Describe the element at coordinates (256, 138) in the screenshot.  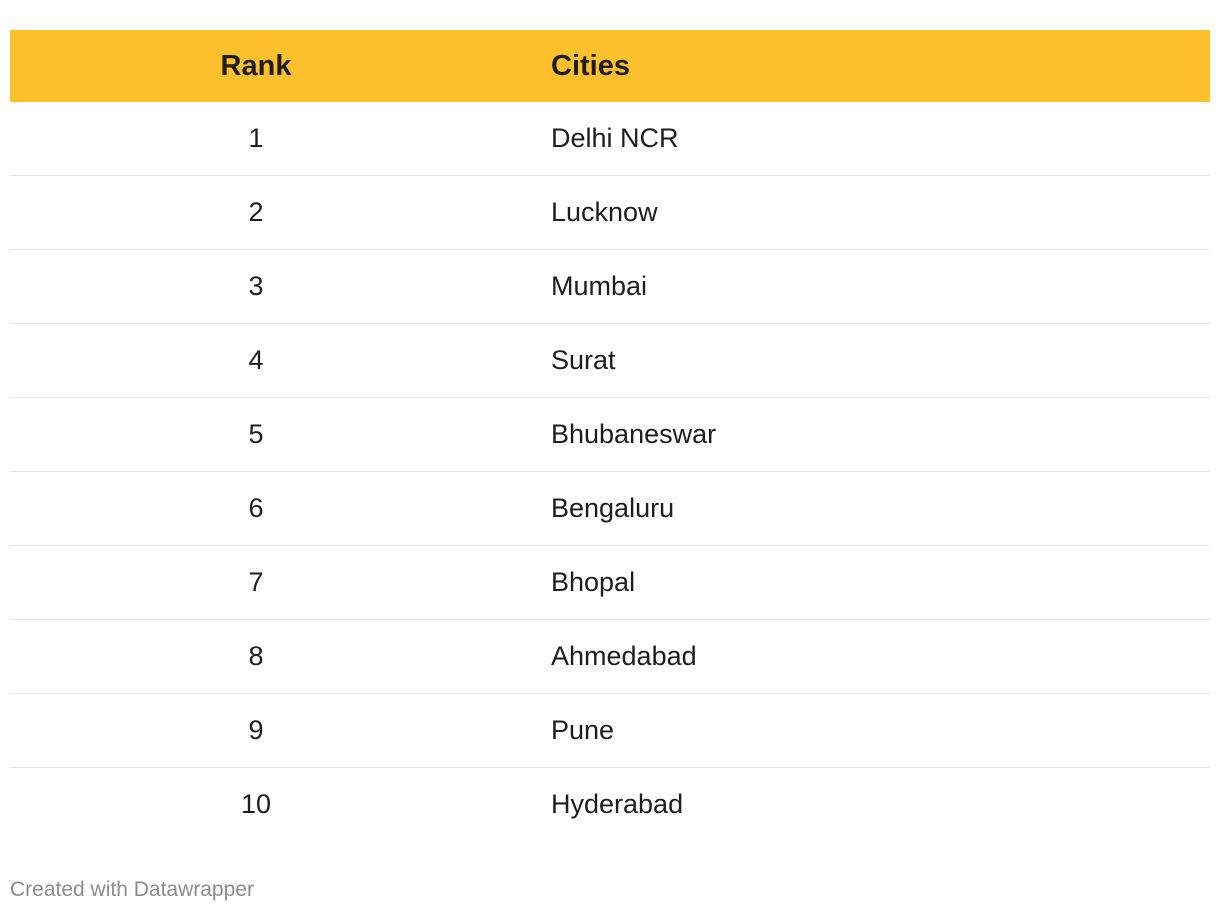
I see `rank-cell: 1` at that location.